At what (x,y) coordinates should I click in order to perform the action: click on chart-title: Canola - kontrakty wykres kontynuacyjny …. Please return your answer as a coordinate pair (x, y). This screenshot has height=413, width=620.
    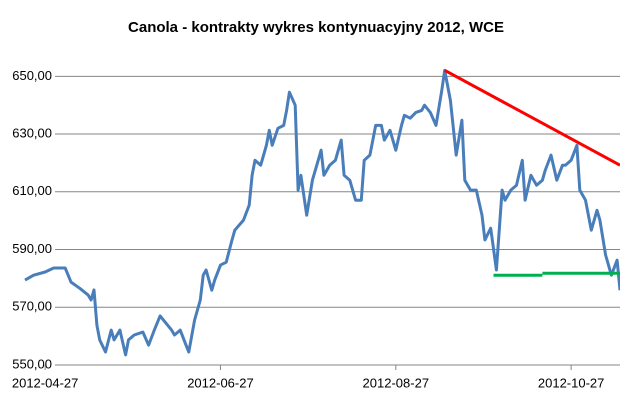
    Looking at the image, I should click on (316, 27).